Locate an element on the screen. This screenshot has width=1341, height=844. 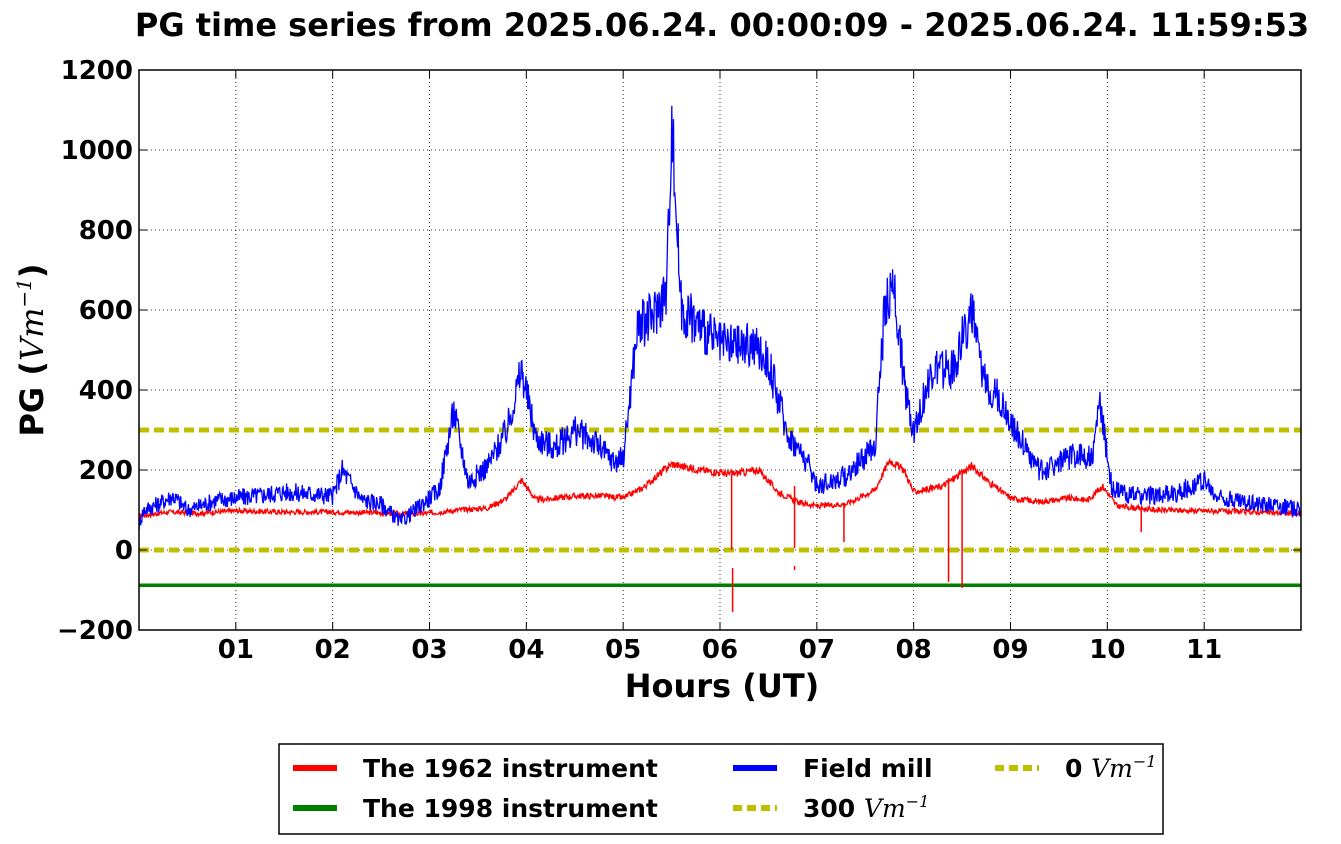
legend-label: Field mill is located at coordinates (868, 768).